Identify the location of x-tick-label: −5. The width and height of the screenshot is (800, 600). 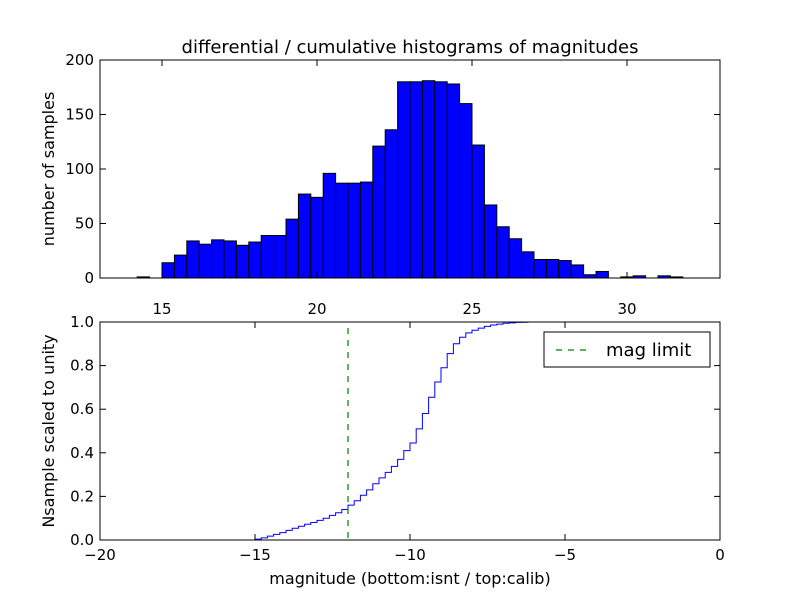
(565, 555).